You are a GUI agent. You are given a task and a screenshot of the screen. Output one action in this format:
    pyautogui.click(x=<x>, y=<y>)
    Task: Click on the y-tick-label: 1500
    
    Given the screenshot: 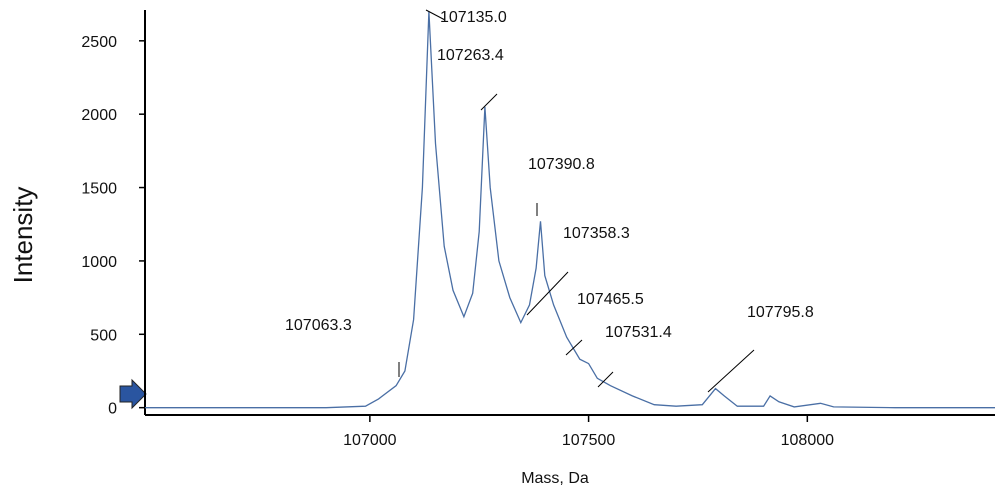 What is the action you would take?
    pyautogui.click(x=99, y=189)
    